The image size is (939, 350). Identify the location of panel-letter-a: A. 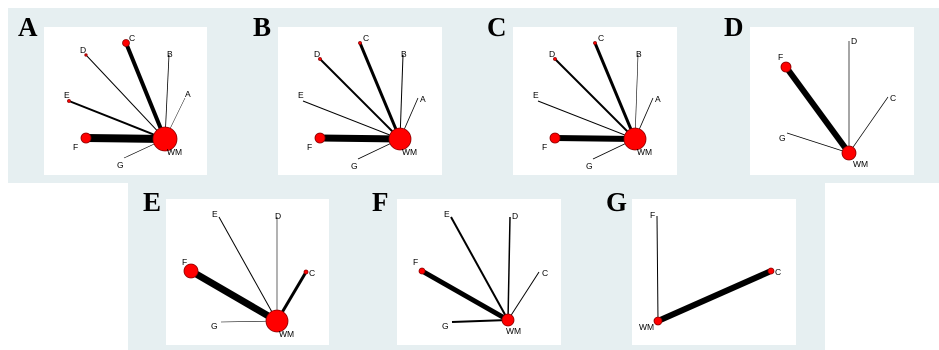
(28, 27).